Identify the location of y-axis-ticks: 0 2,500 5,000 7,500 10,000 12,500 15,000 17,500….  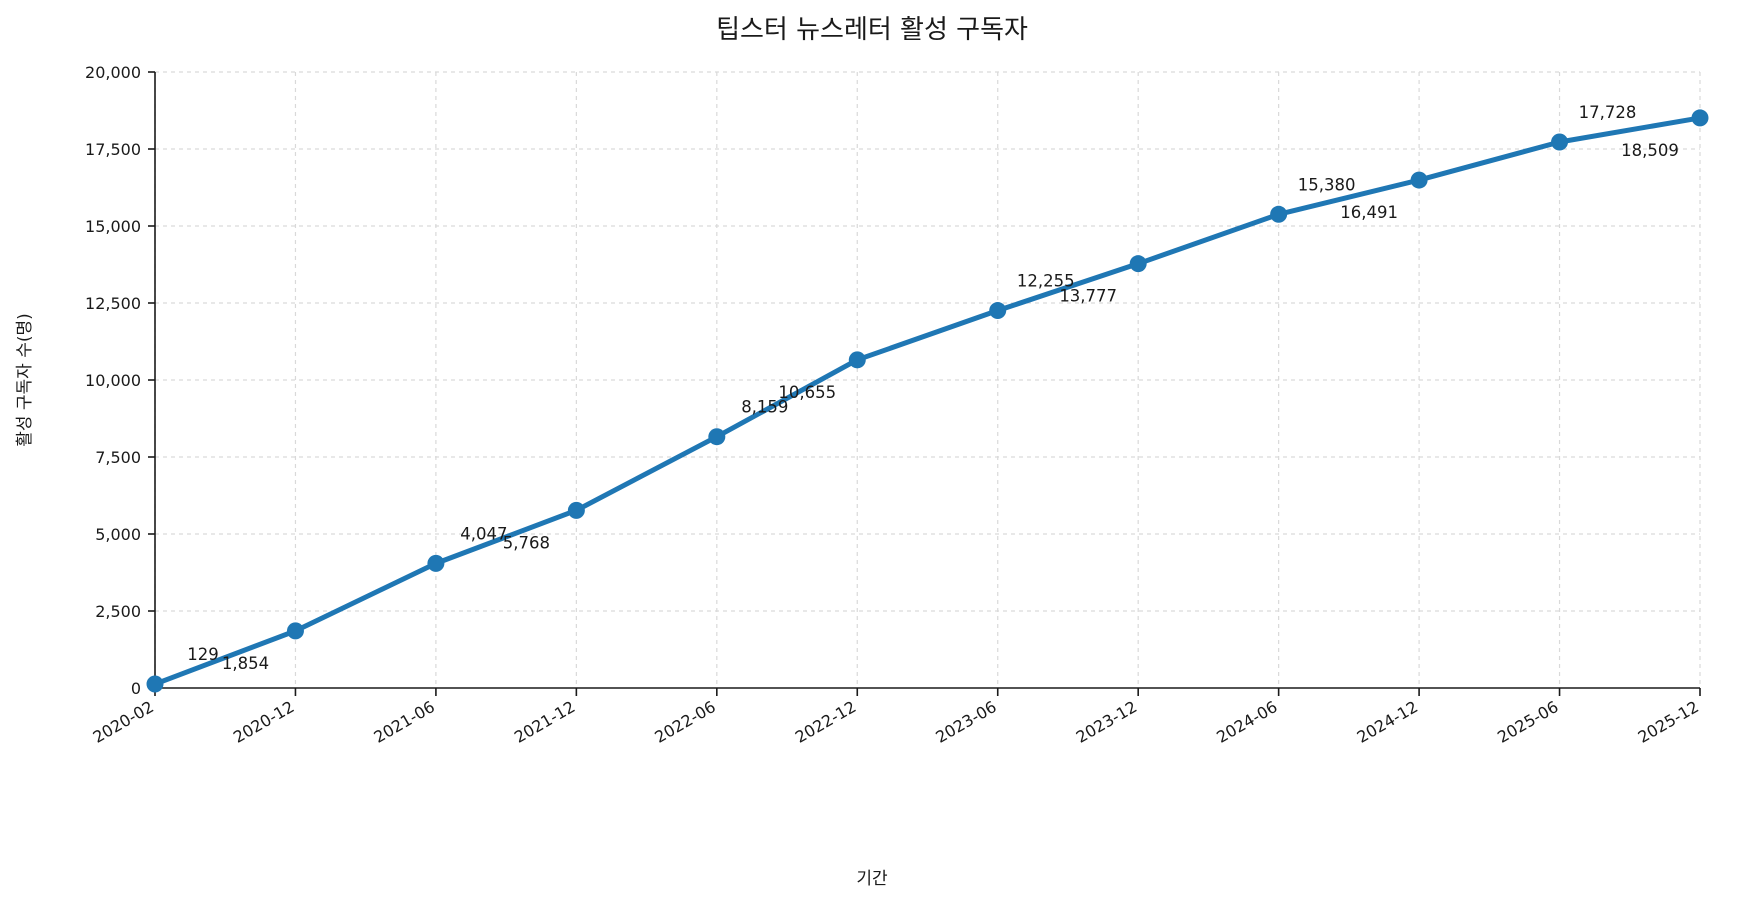
(120, 380).